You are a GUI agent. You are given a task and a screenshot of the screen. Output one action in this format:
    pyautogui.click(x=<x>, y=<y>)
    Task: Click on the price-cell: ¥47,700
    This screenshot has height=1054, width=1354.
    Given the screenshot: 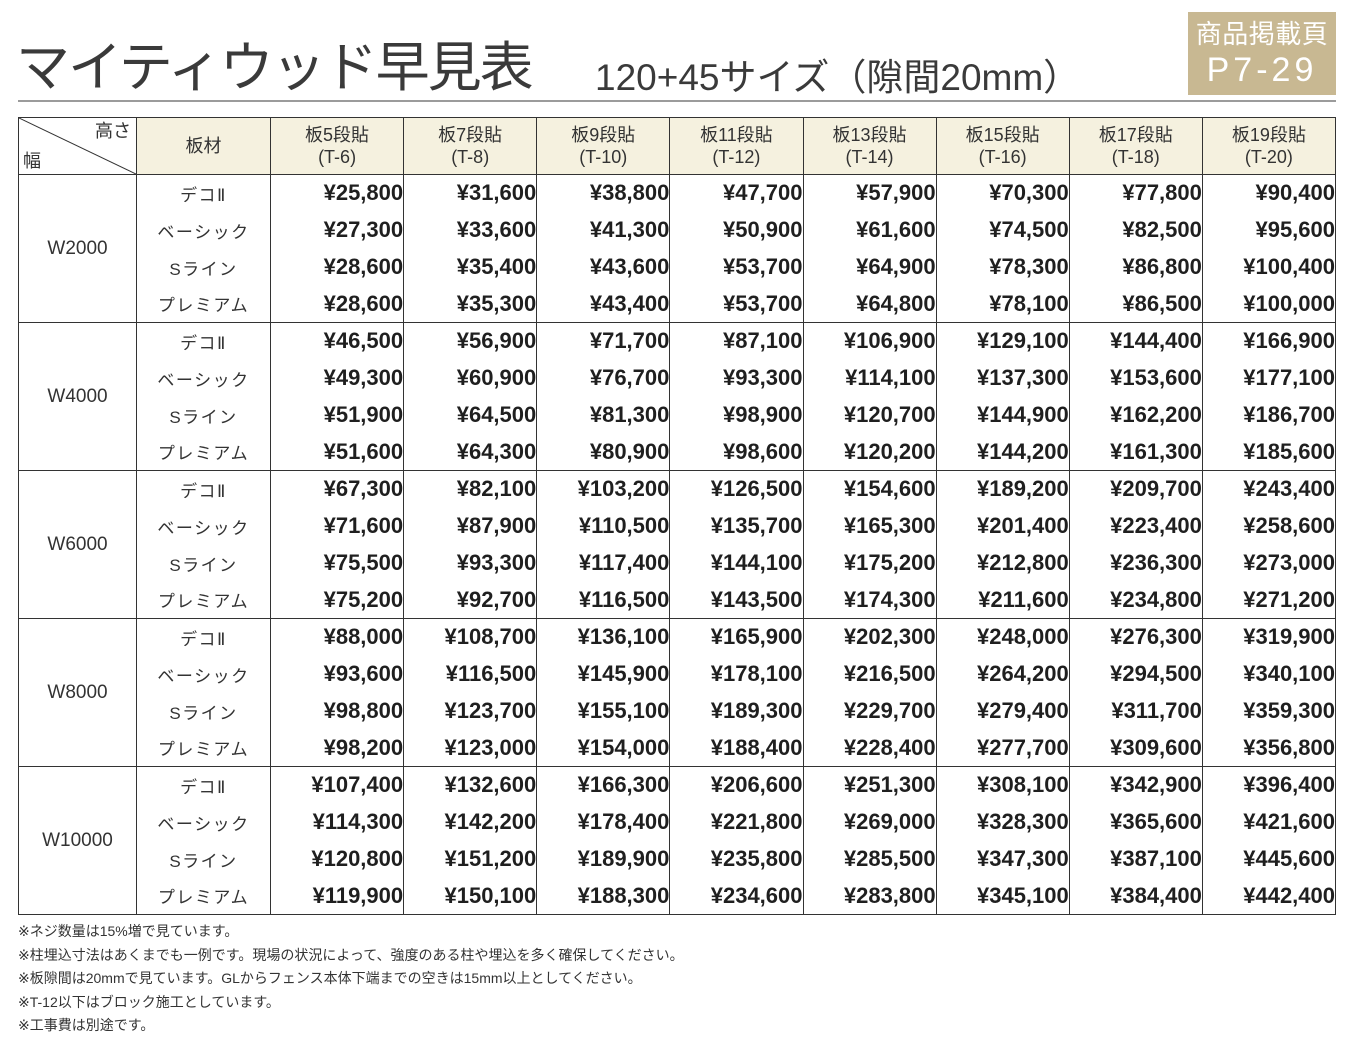 What is the action you would take?
    pyautogui.click(x=736, y=193)
    